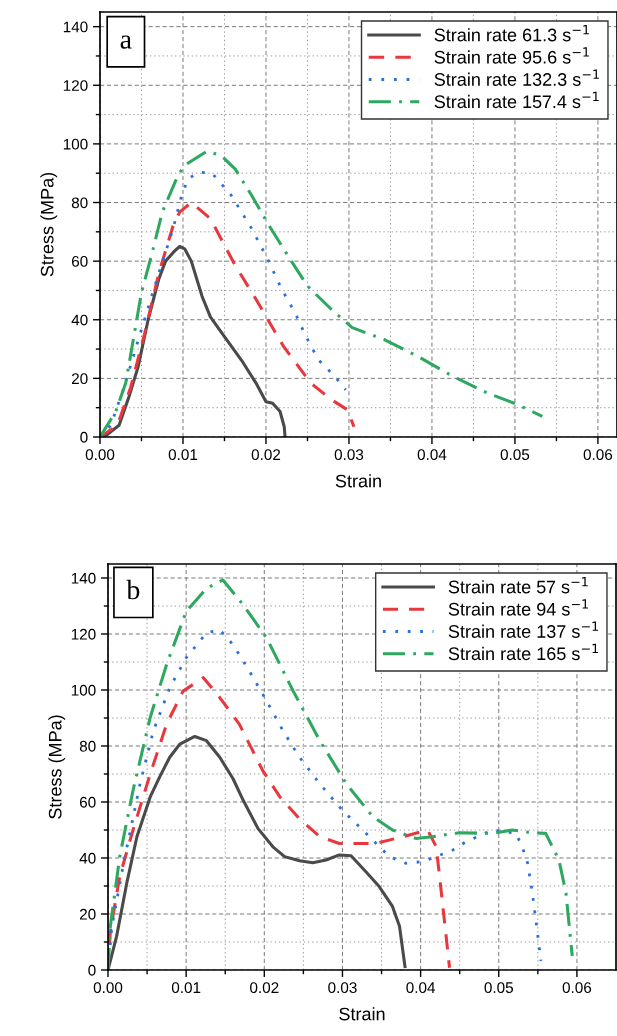  What do you see at coordinates (516, 100) in the screenshot?
I see `legend-label: Strain rate 157.4 s$^{−1}$` at bounding box center [516, 100].